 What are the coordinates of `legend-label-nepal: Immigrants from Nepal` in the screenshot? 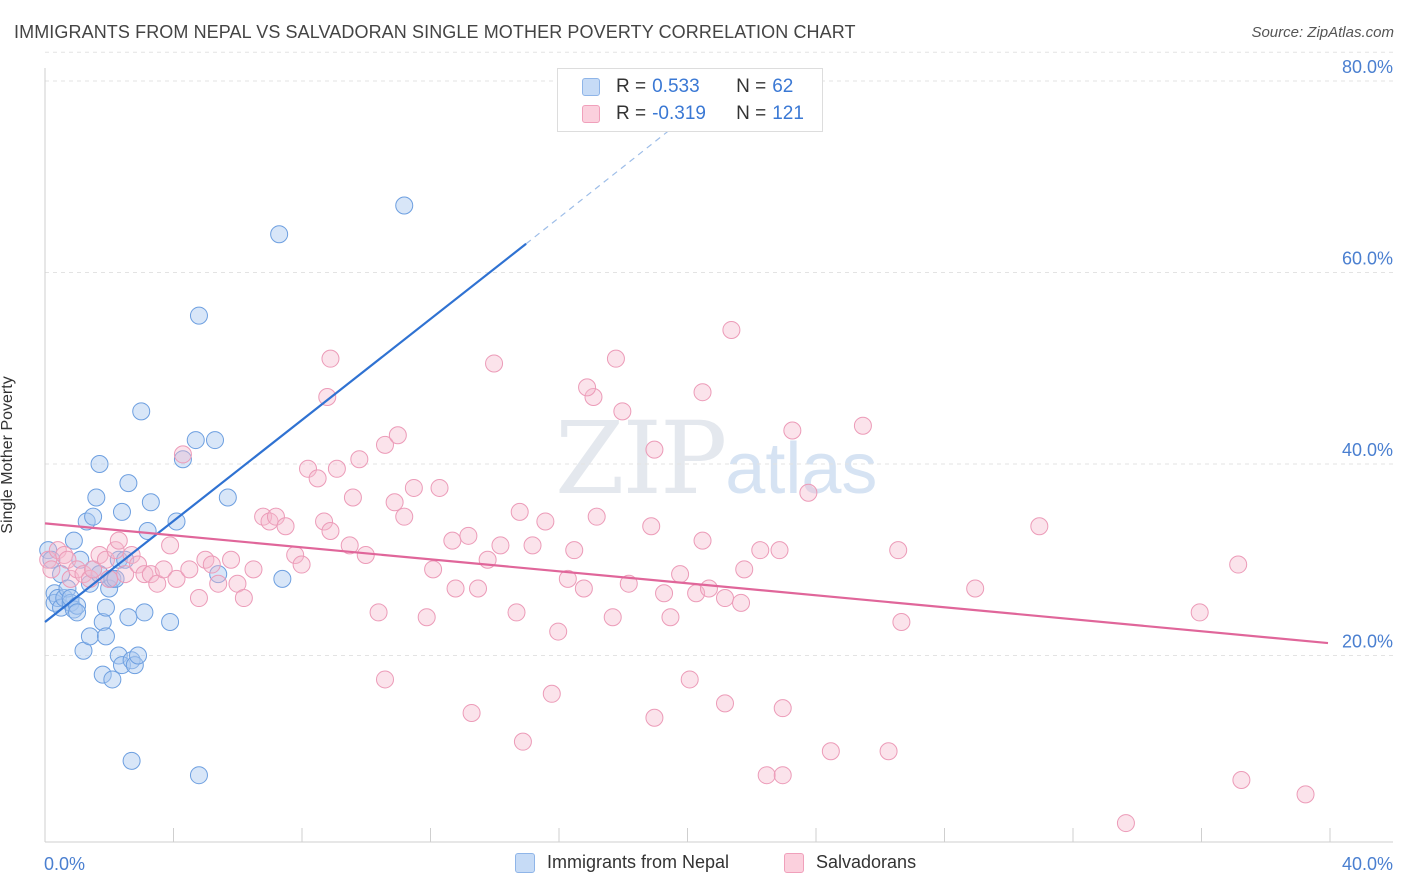 It's located at (638, 862).